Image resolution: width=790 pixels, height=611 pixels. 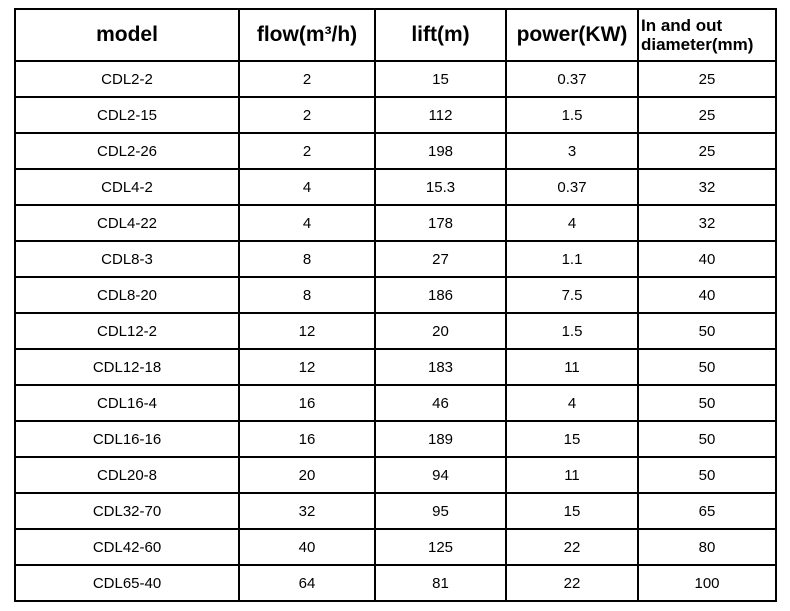 I want to click on table-cell: 80, so click(x=707, y=547).